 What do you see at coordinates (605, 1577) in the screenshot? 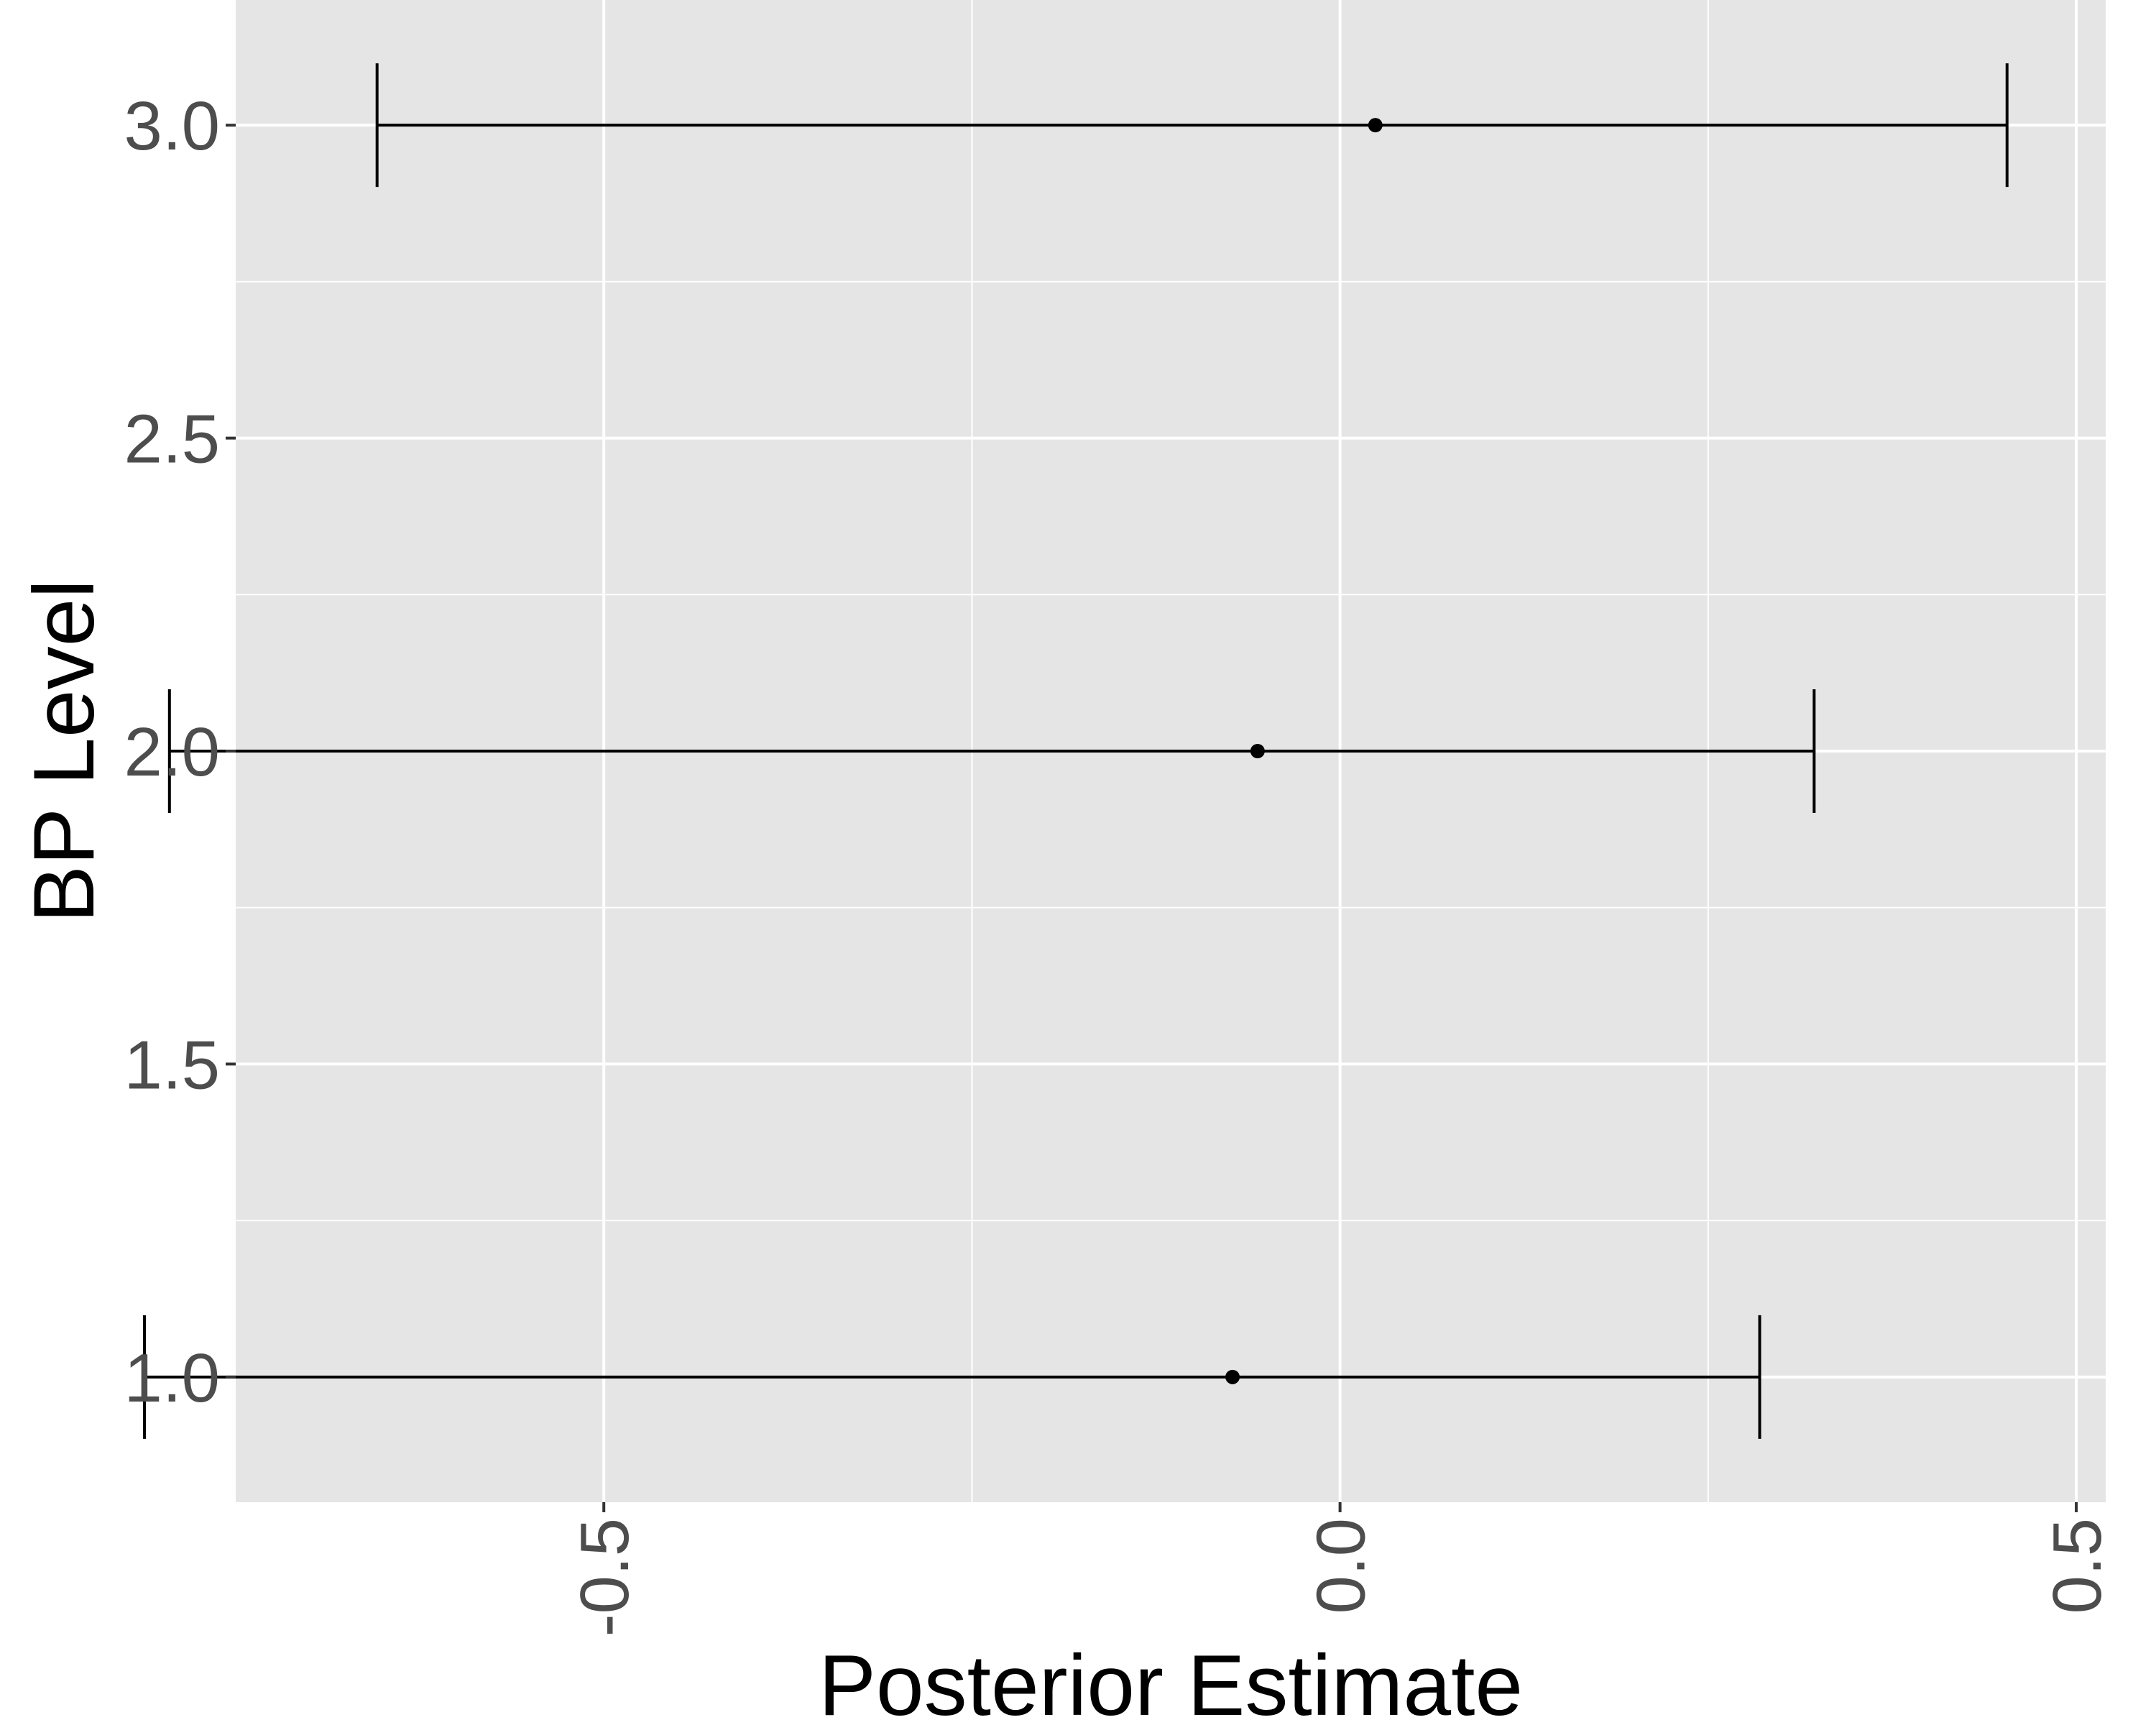
I see `x-tick-label: -0.5` at bounding box center [605, 1577].